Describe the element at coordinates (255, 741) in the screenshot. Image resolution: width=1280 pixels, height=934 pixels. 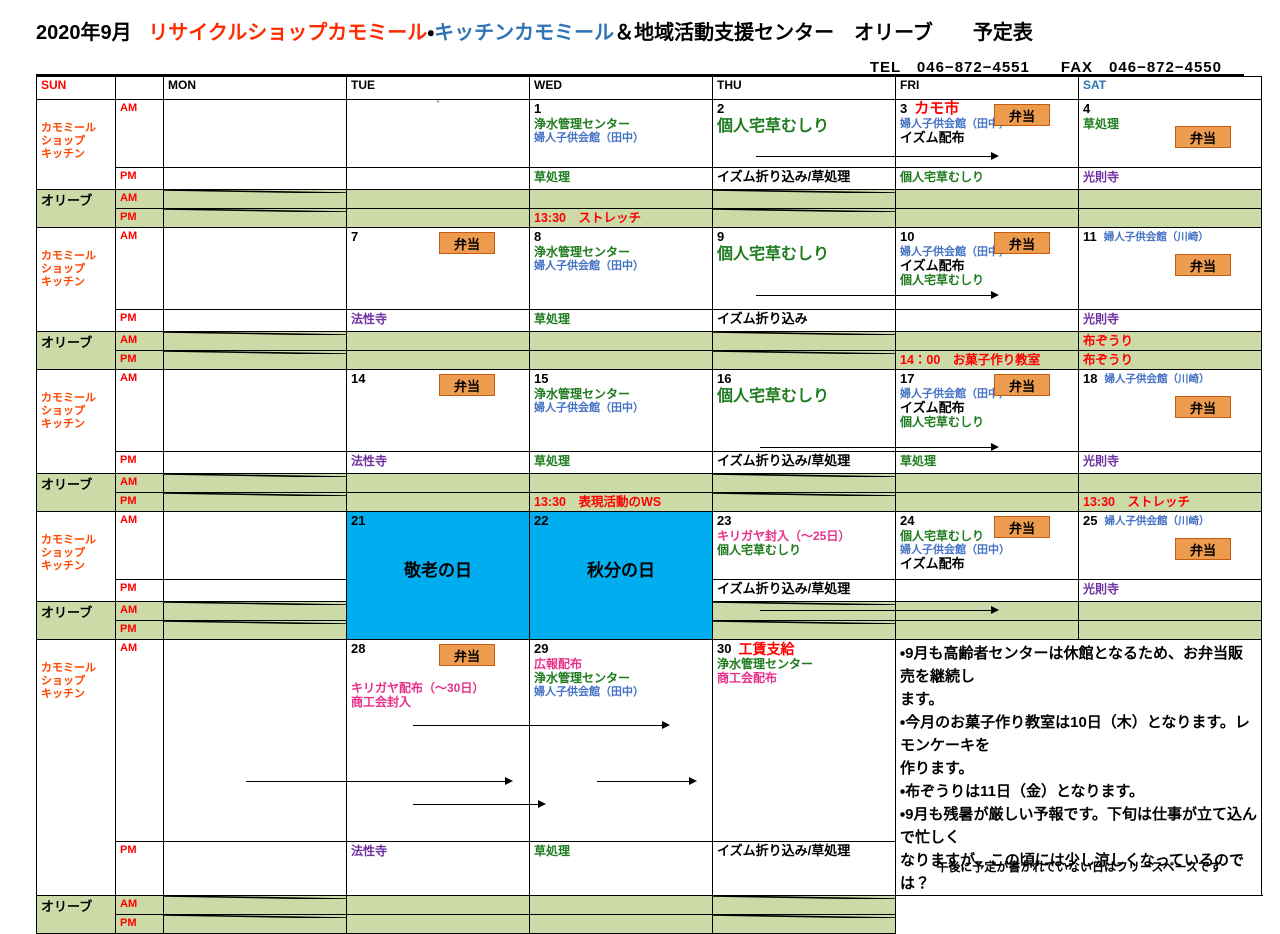
I see `cell-week5-sun-am` at that location.